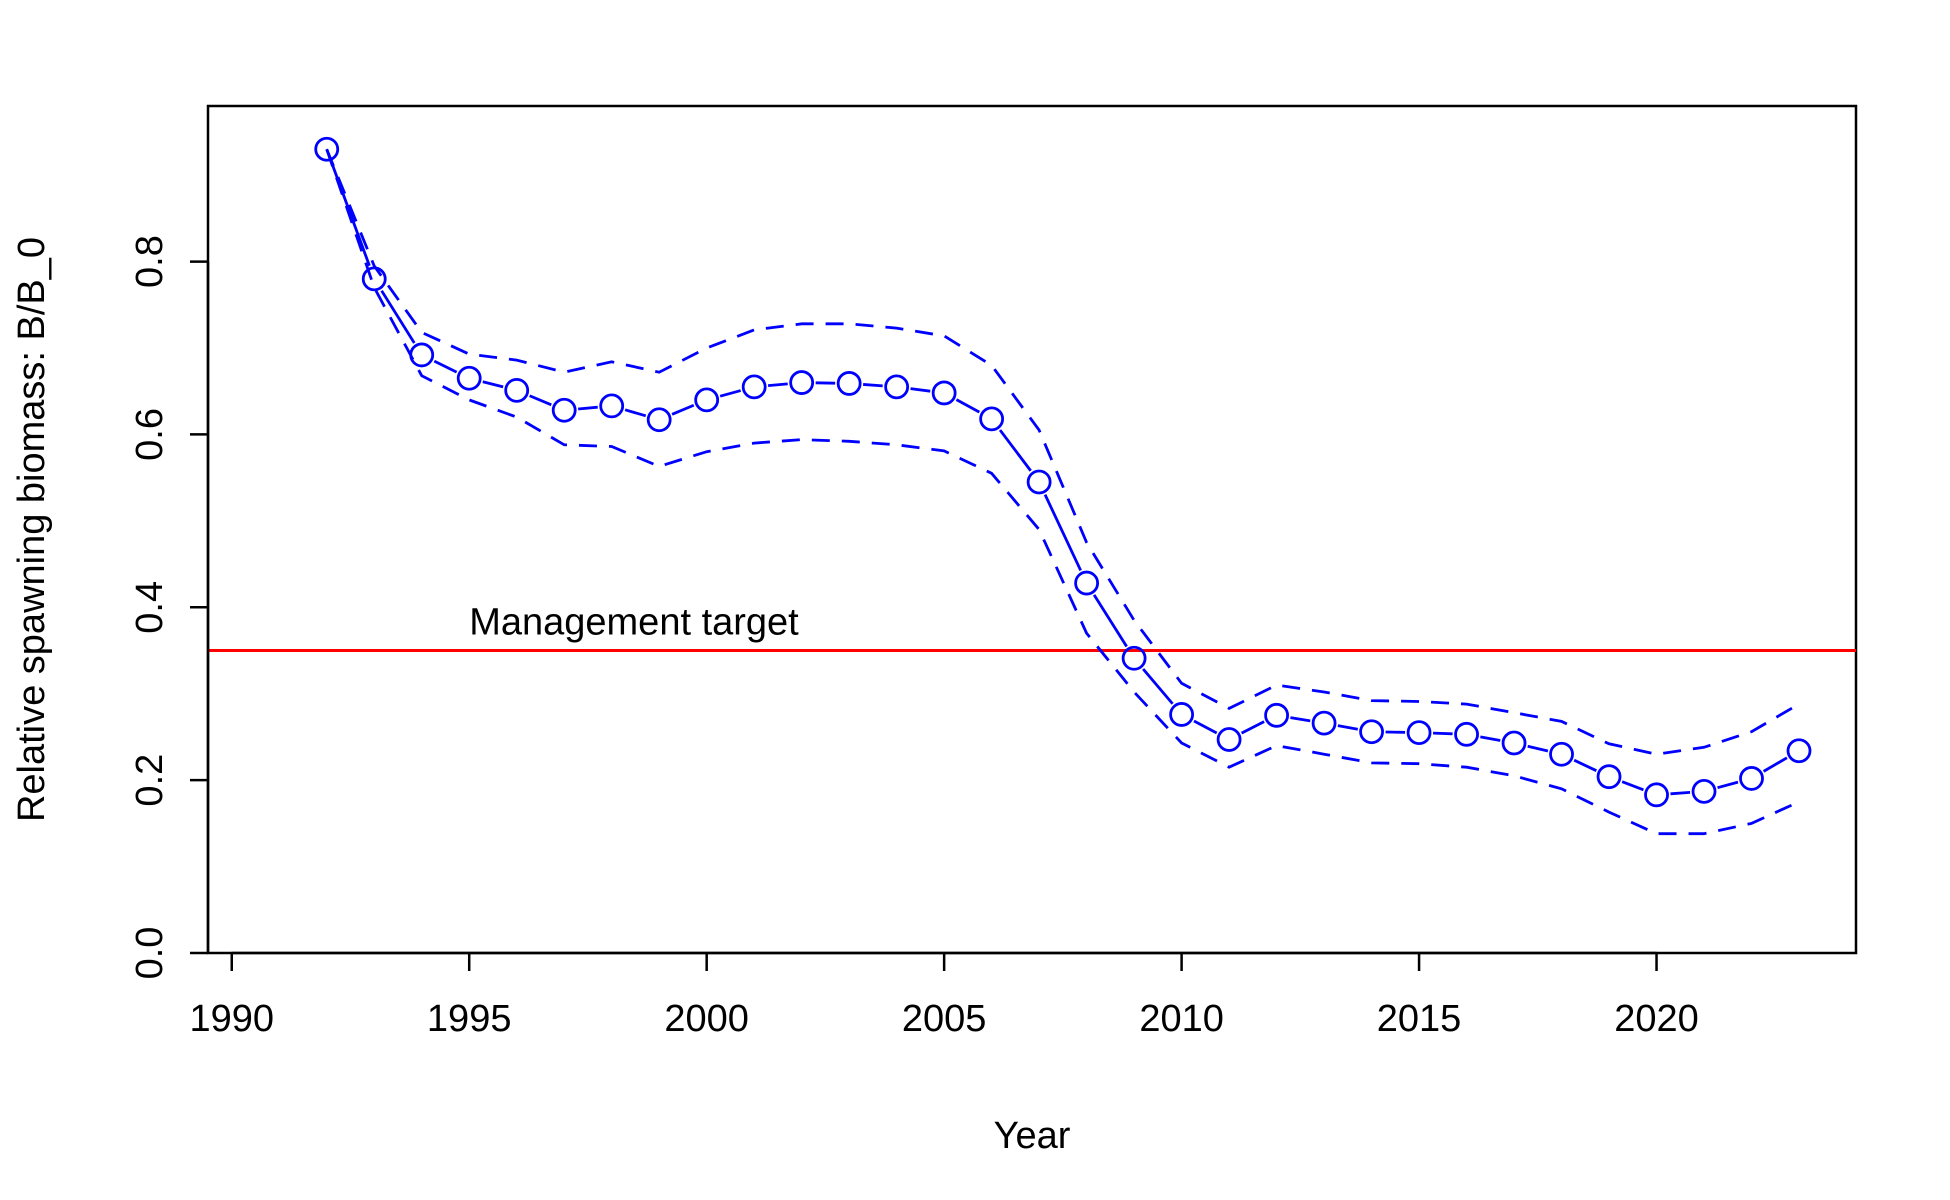  Describe the element at coordinates (706, 1019) in the screenshot. I see `x-tick-label: 2000` at that location.